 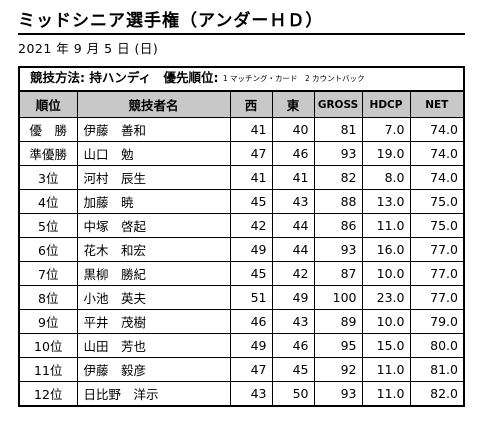 What do you see at coordinates (153, 297) in the screenshot?
I see `name-cell: 小池 英夫` at bounding box center [153, 297].